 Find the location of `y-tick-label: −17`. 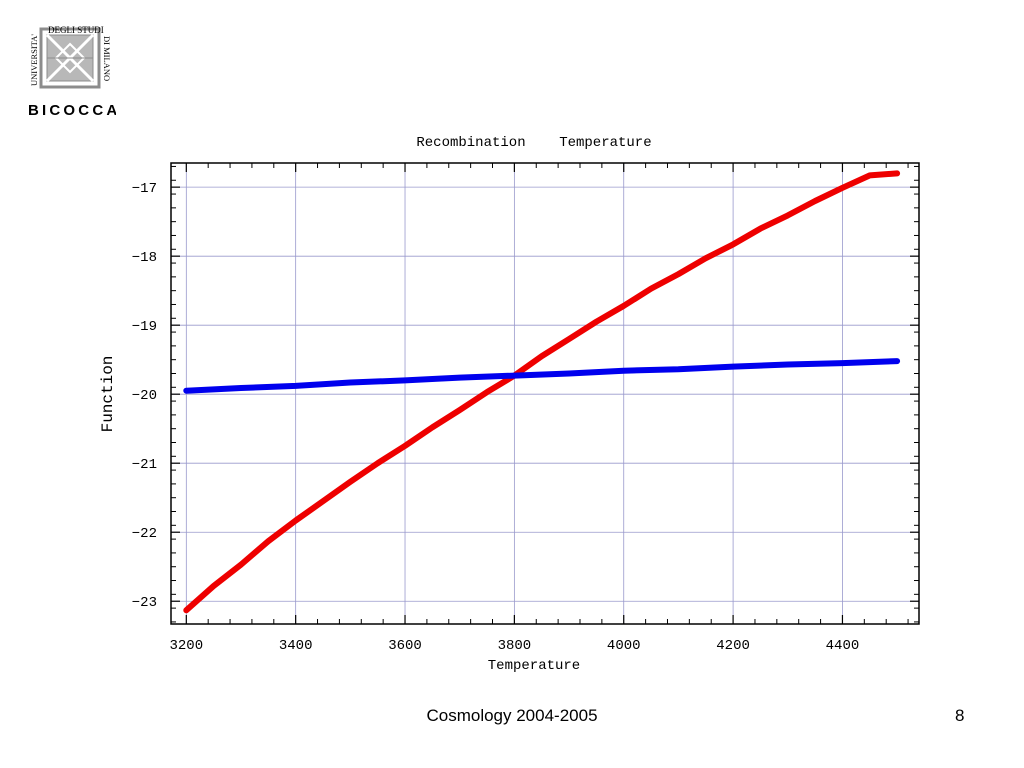

y-tick-label: −17 is located at coordinates (144, 189).